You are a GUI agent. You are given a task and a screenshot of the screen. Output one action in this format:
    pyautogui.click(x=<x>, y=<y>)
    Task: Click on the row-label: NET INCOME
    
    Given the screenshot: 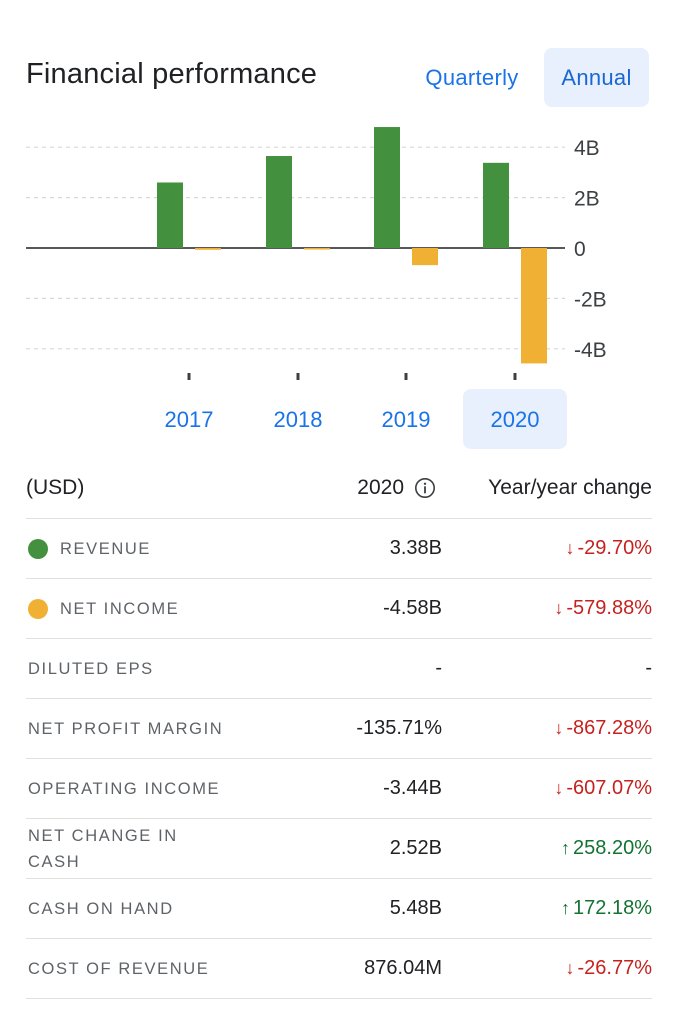 What is the action you would take?
    pyautogui.click(x=128, y=609)
    